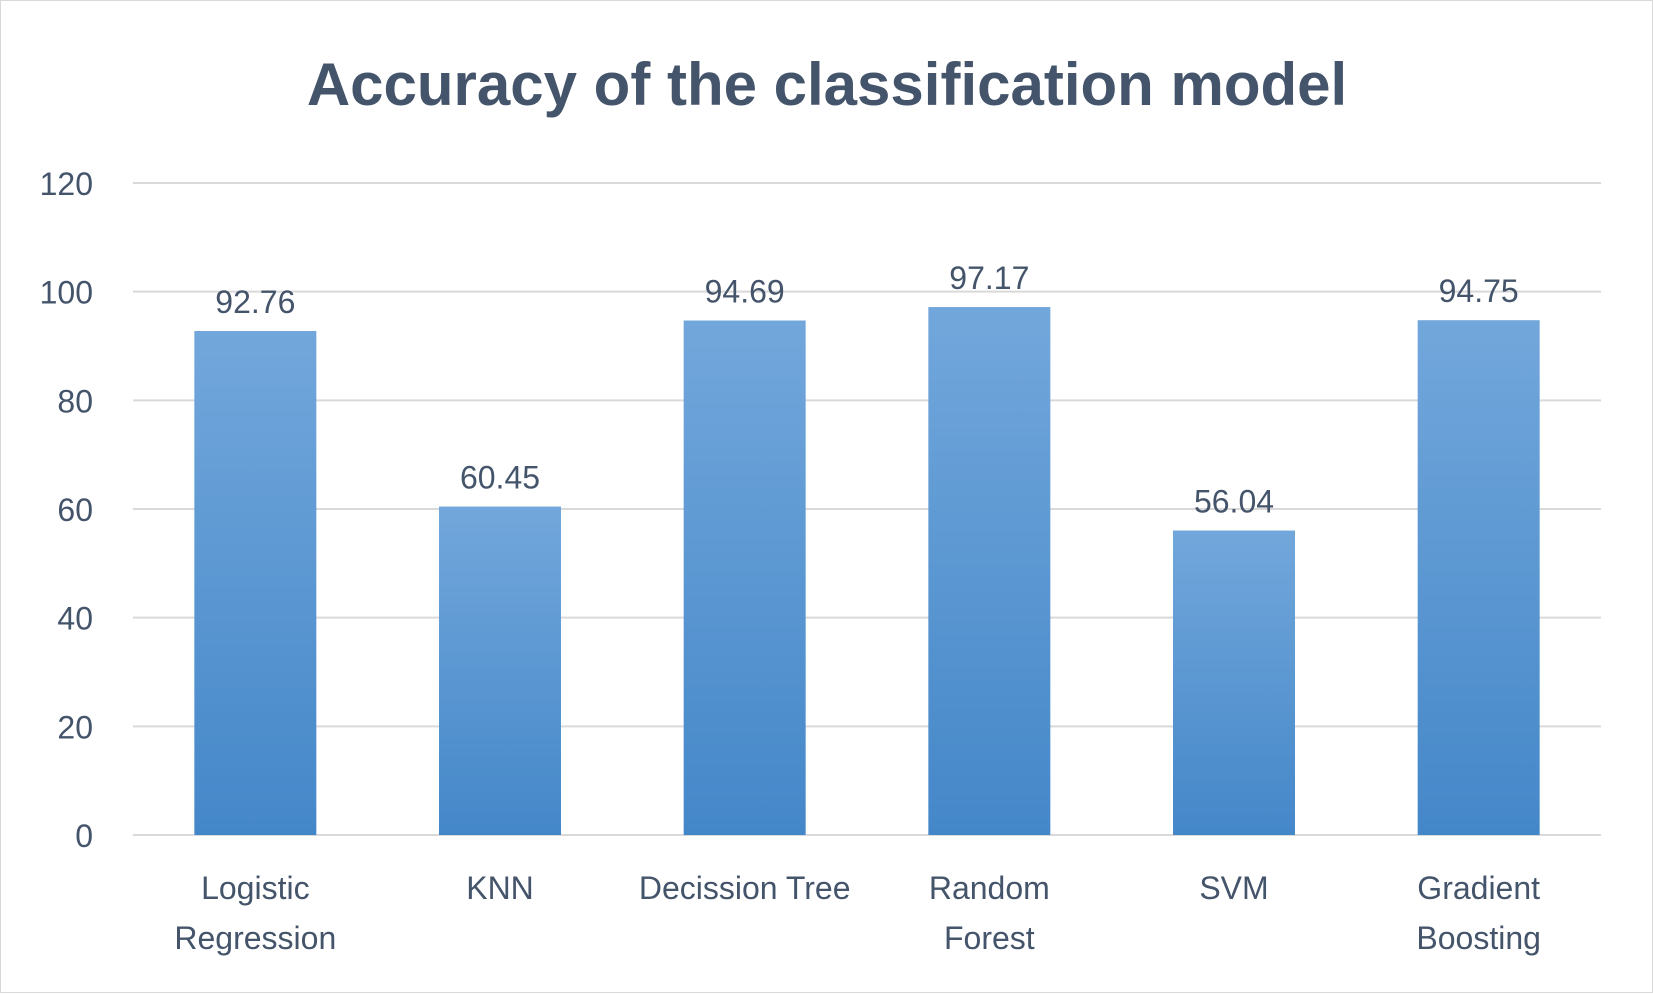 Image resolution: width=1653 pixels, height=994 pixels. Describe the element at coordinates (255, 302) in the screenshot. I see `data-label: 92.76` at that location.